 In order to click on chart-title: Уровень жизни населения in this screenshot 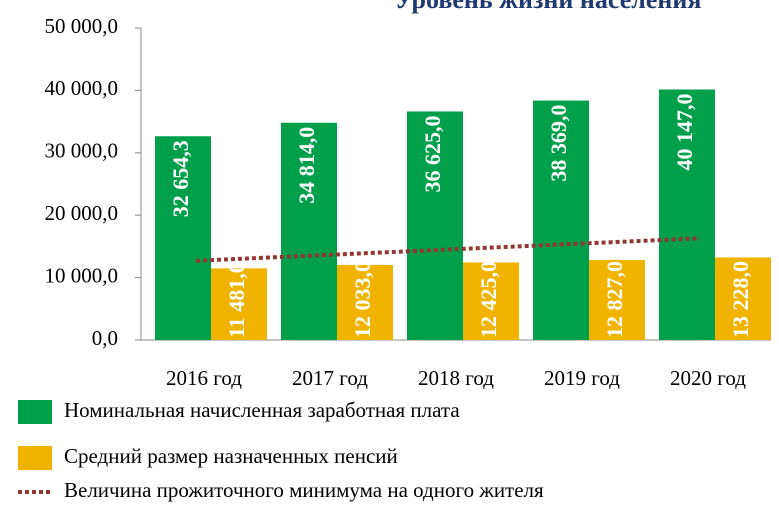, I will do `click(548, 7)`.